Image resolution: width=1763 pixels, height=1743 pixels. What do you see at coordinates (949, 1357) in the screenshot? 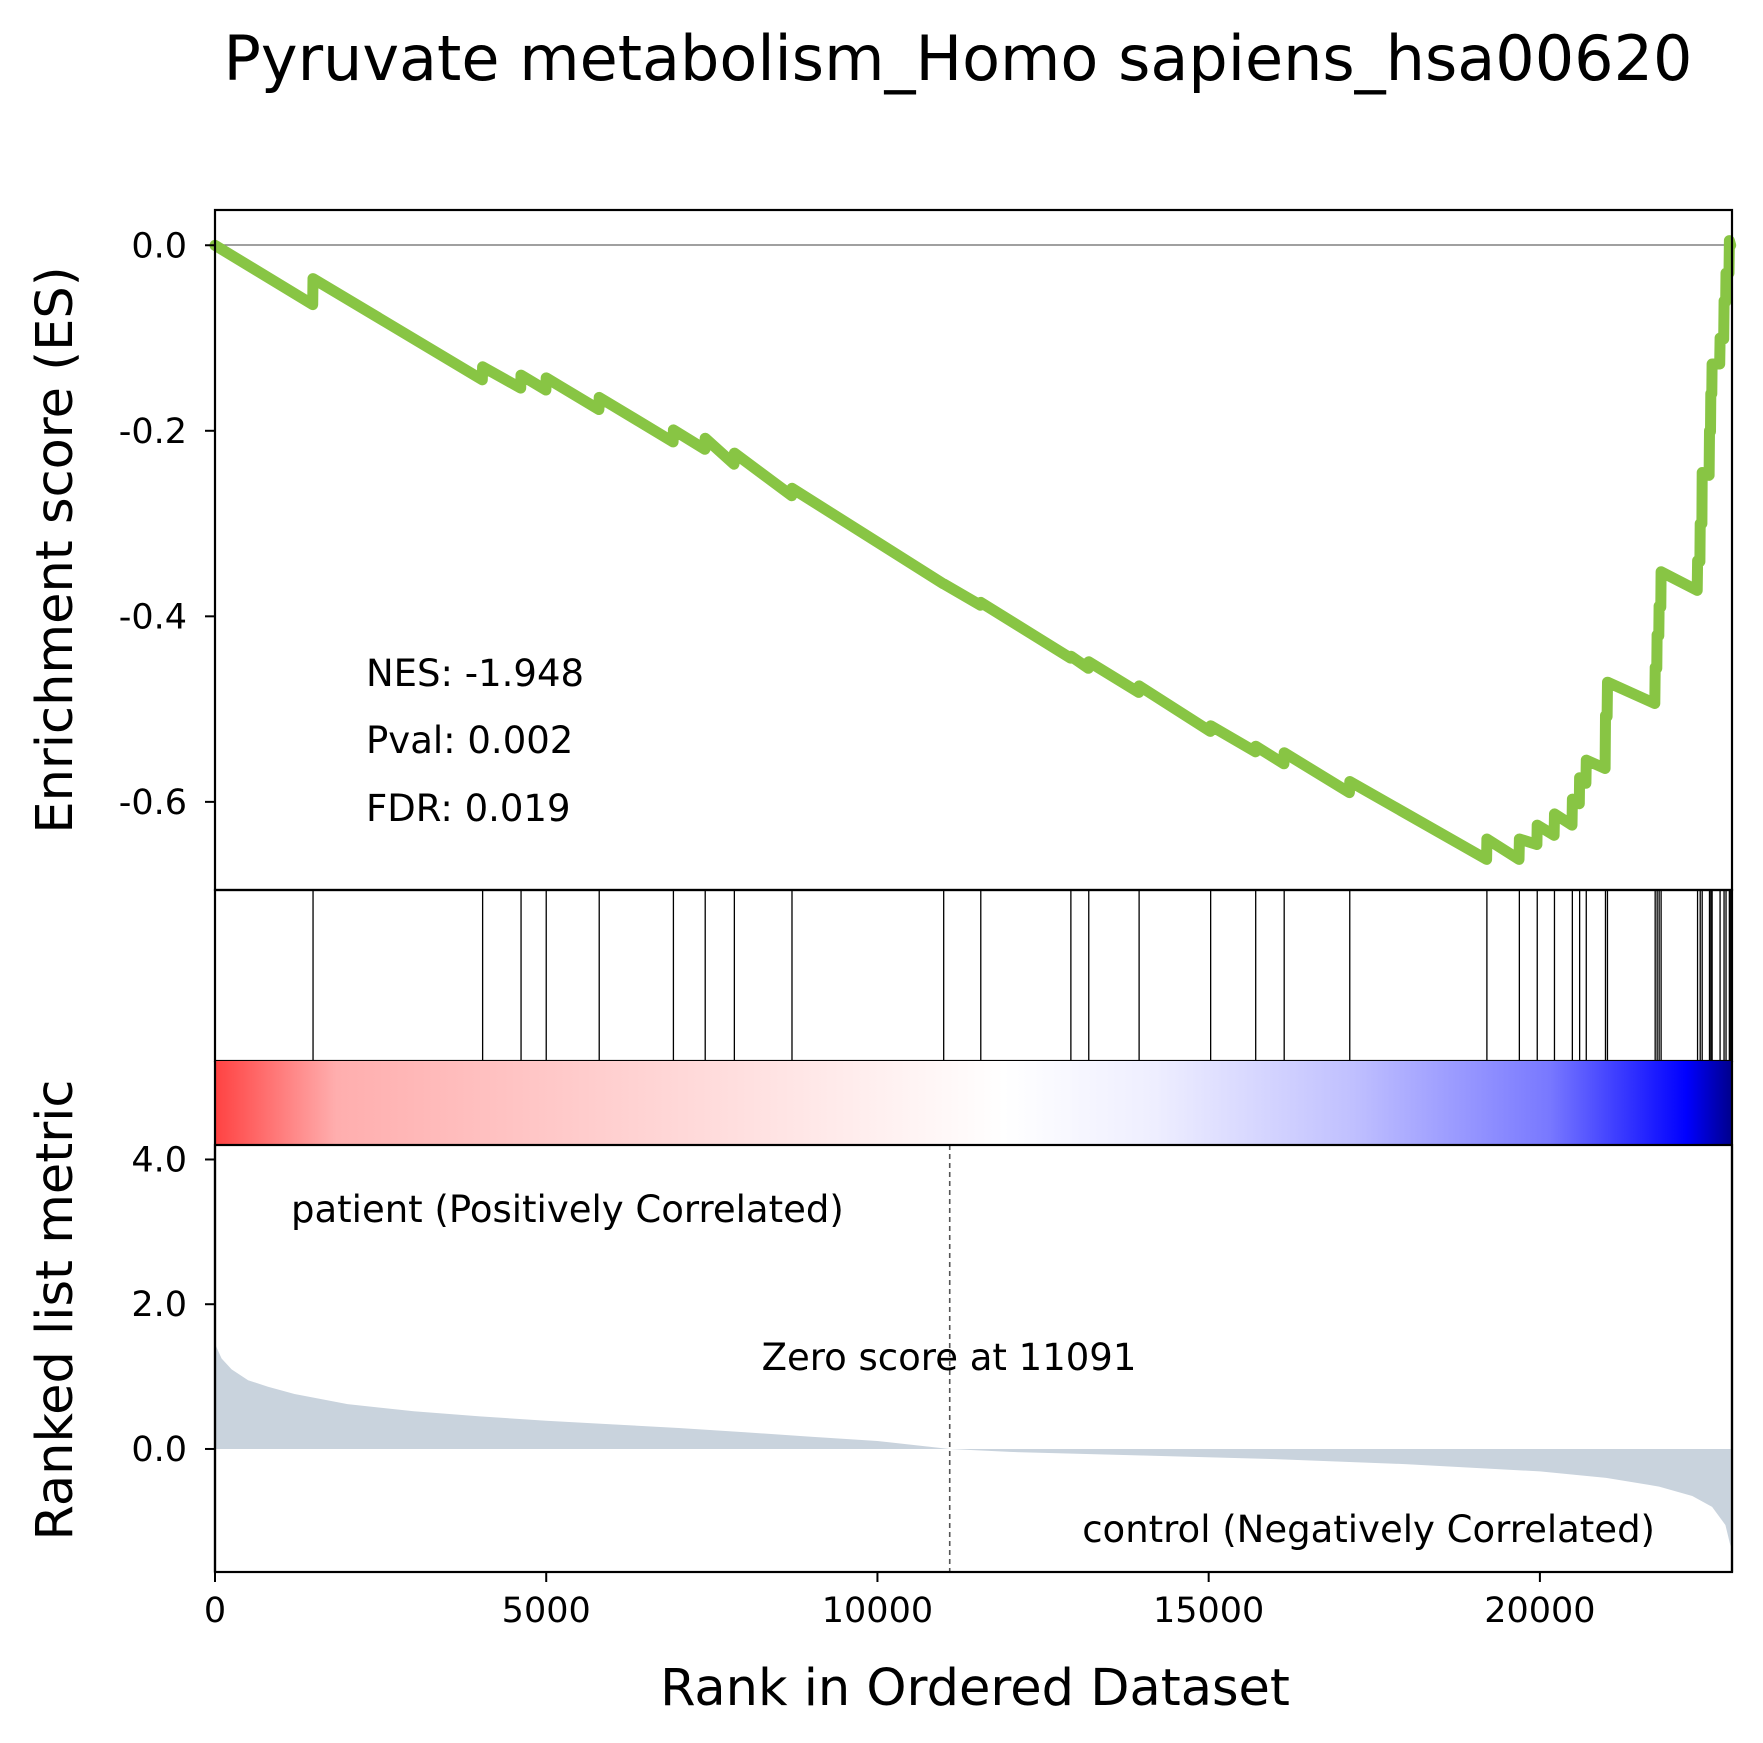
I see `zero-score-label: Zero score at 11091` at bounding box center [949, 1357].